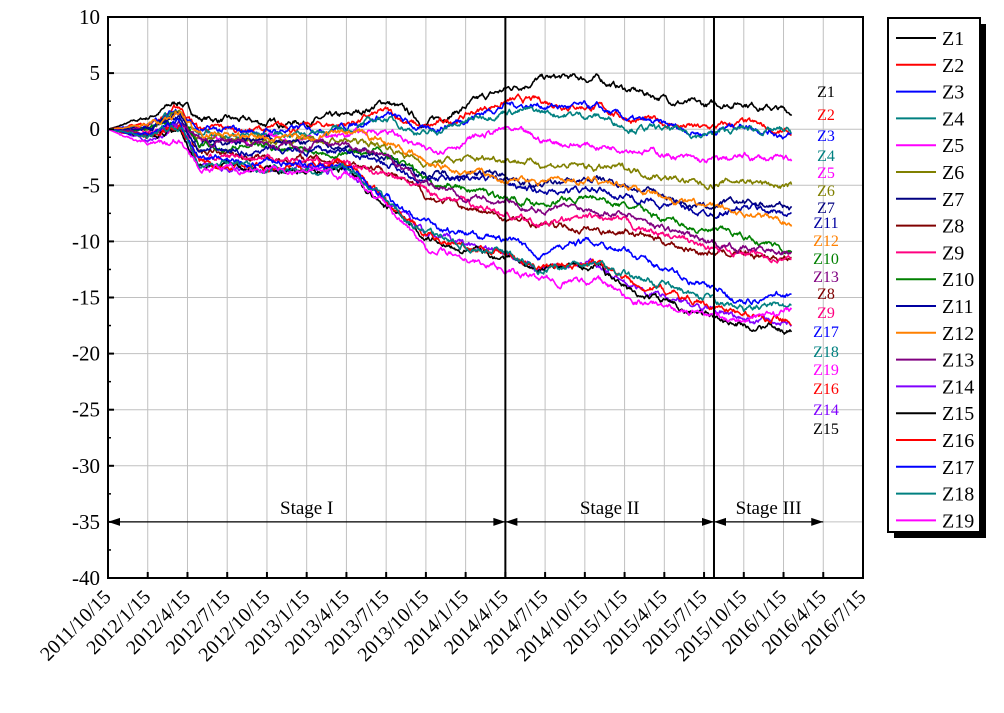  I want to click on end-label-z13: Z13, so click(826, 277).